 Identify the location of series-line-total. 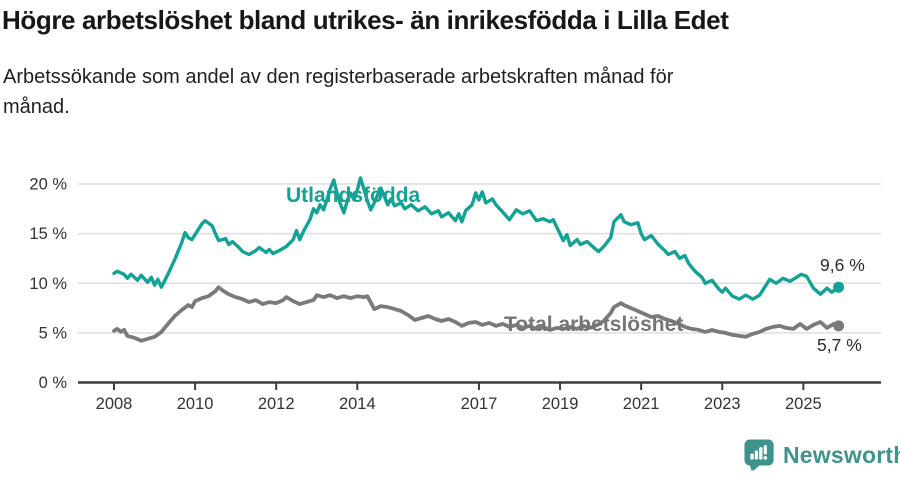
(476, 314).